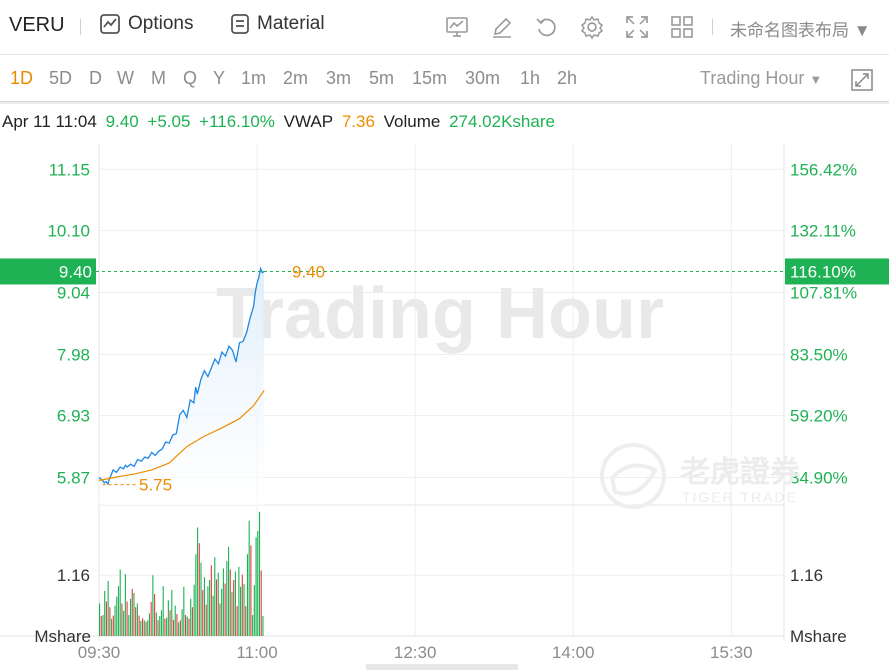 The width and height of the screenshot is (889, 670). Describe the element at coordinates (442, 667) in the screenshot. I see `horizontal-scrollbar` at that location.